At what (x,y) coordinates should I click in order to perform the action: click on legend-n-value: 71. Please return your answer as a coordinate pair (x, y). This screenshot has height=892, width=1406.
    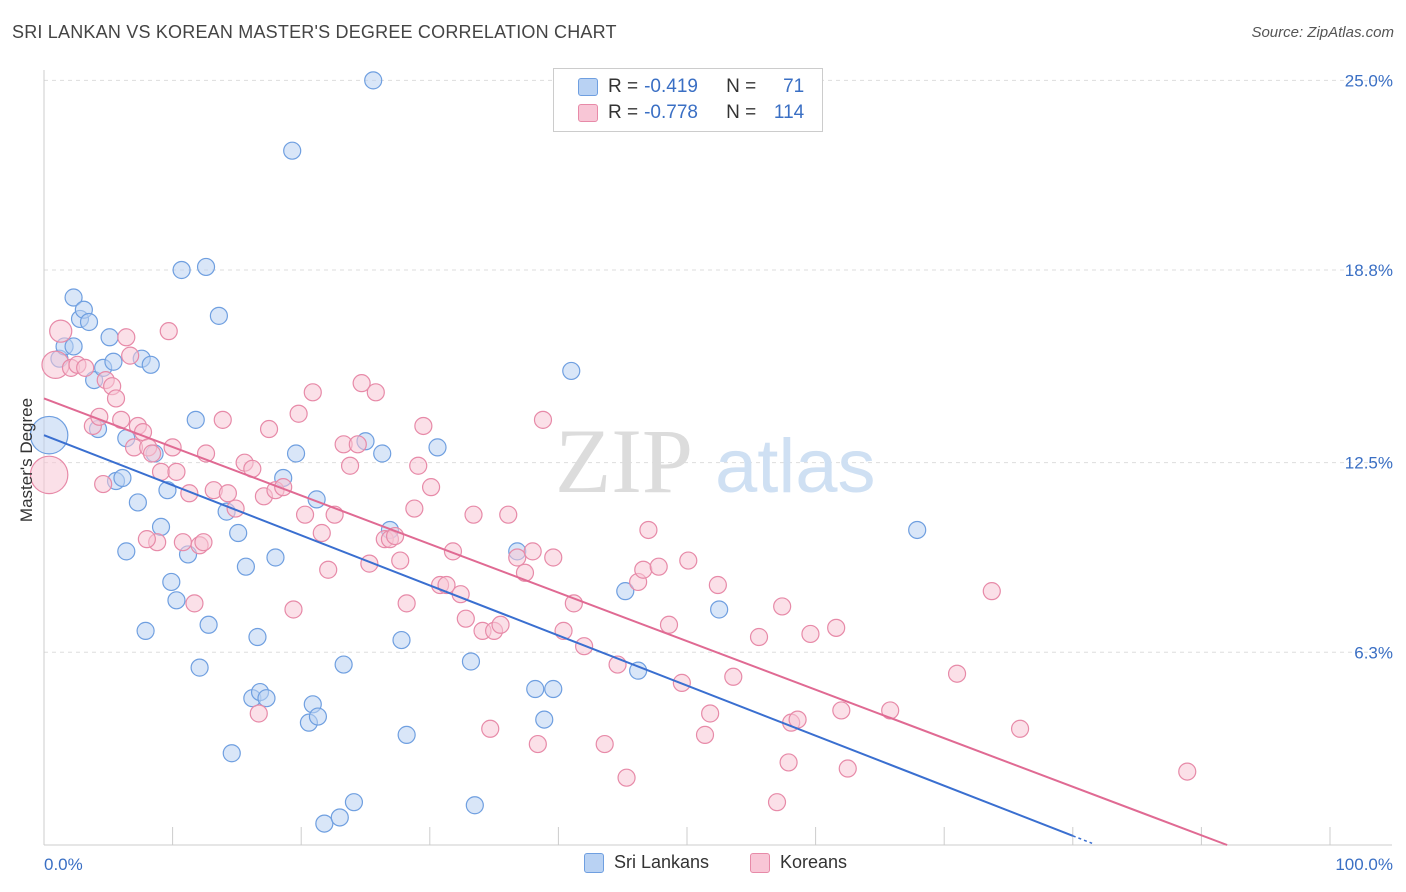
    Looking at the image, I should click on (794, 86).